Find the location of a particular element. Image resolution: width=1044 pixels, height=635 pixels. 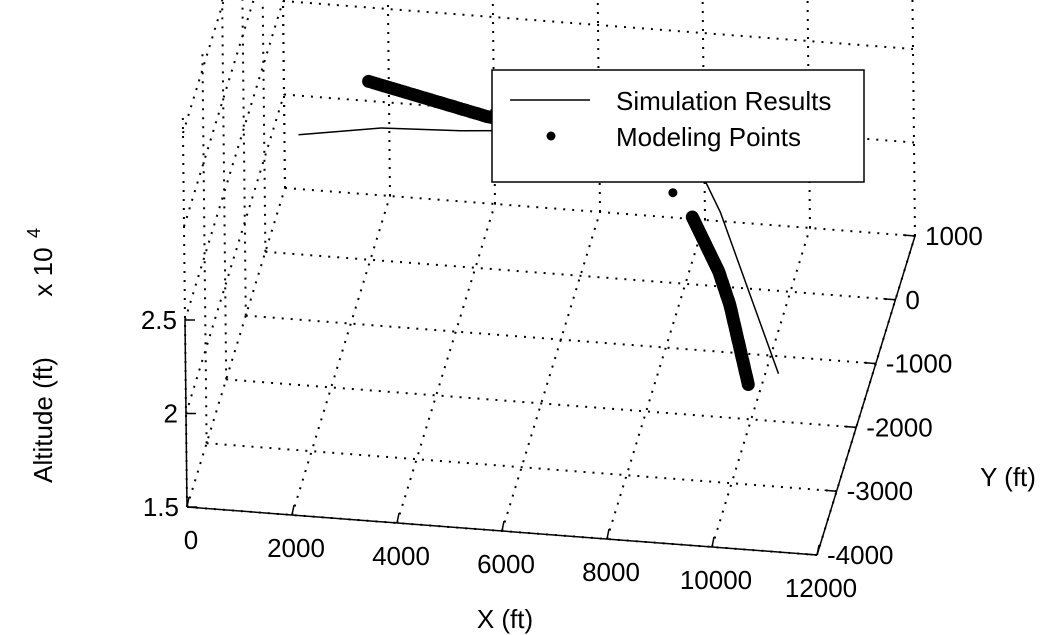

y-tick-label: 0 is located at coordinates (912, 300).